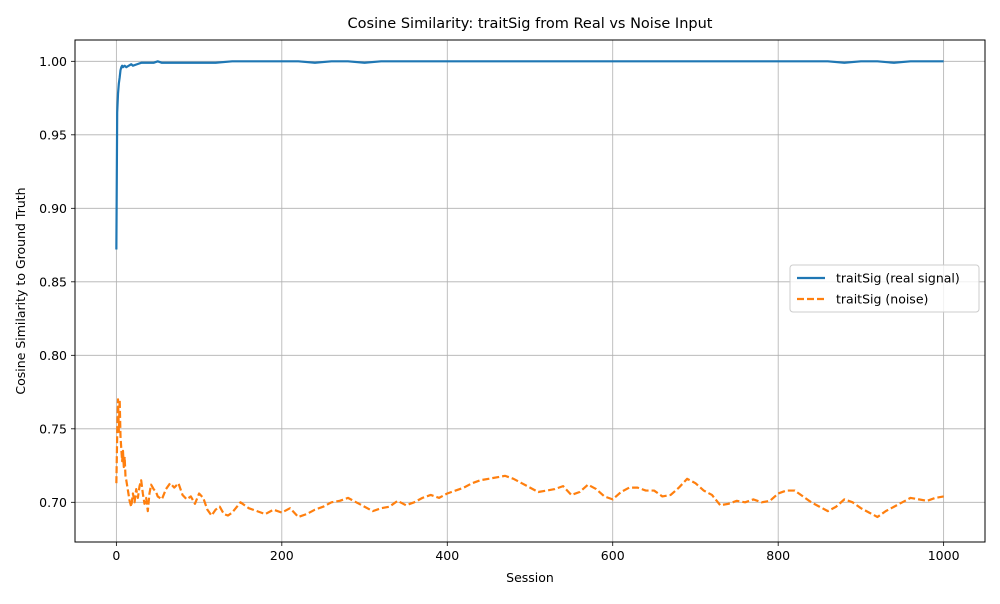 The height and width of the screenshot is (604, 1000). Describe the element at coordinates (53, 134) in the screenshot. I see `y-tick-label: 0.95` at that location.